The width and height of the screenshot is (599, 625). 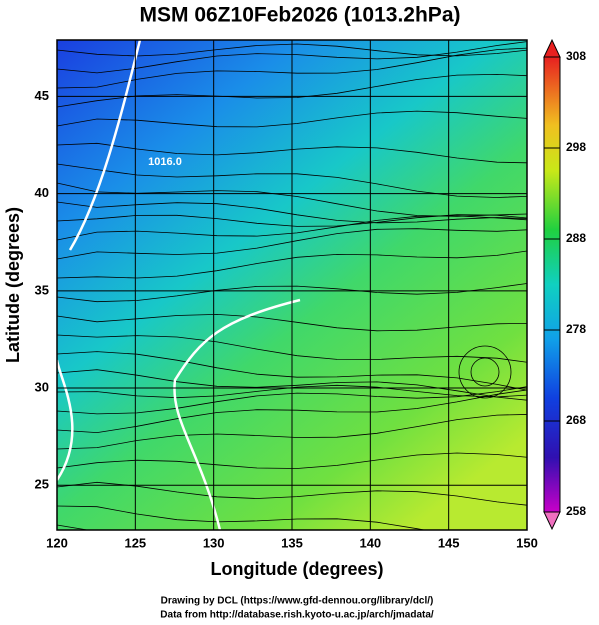 What do you see at coordinates (552, 521) in the screenshot?
I see `colorbar-bottom-arrow` at bounding box center [552, 521].